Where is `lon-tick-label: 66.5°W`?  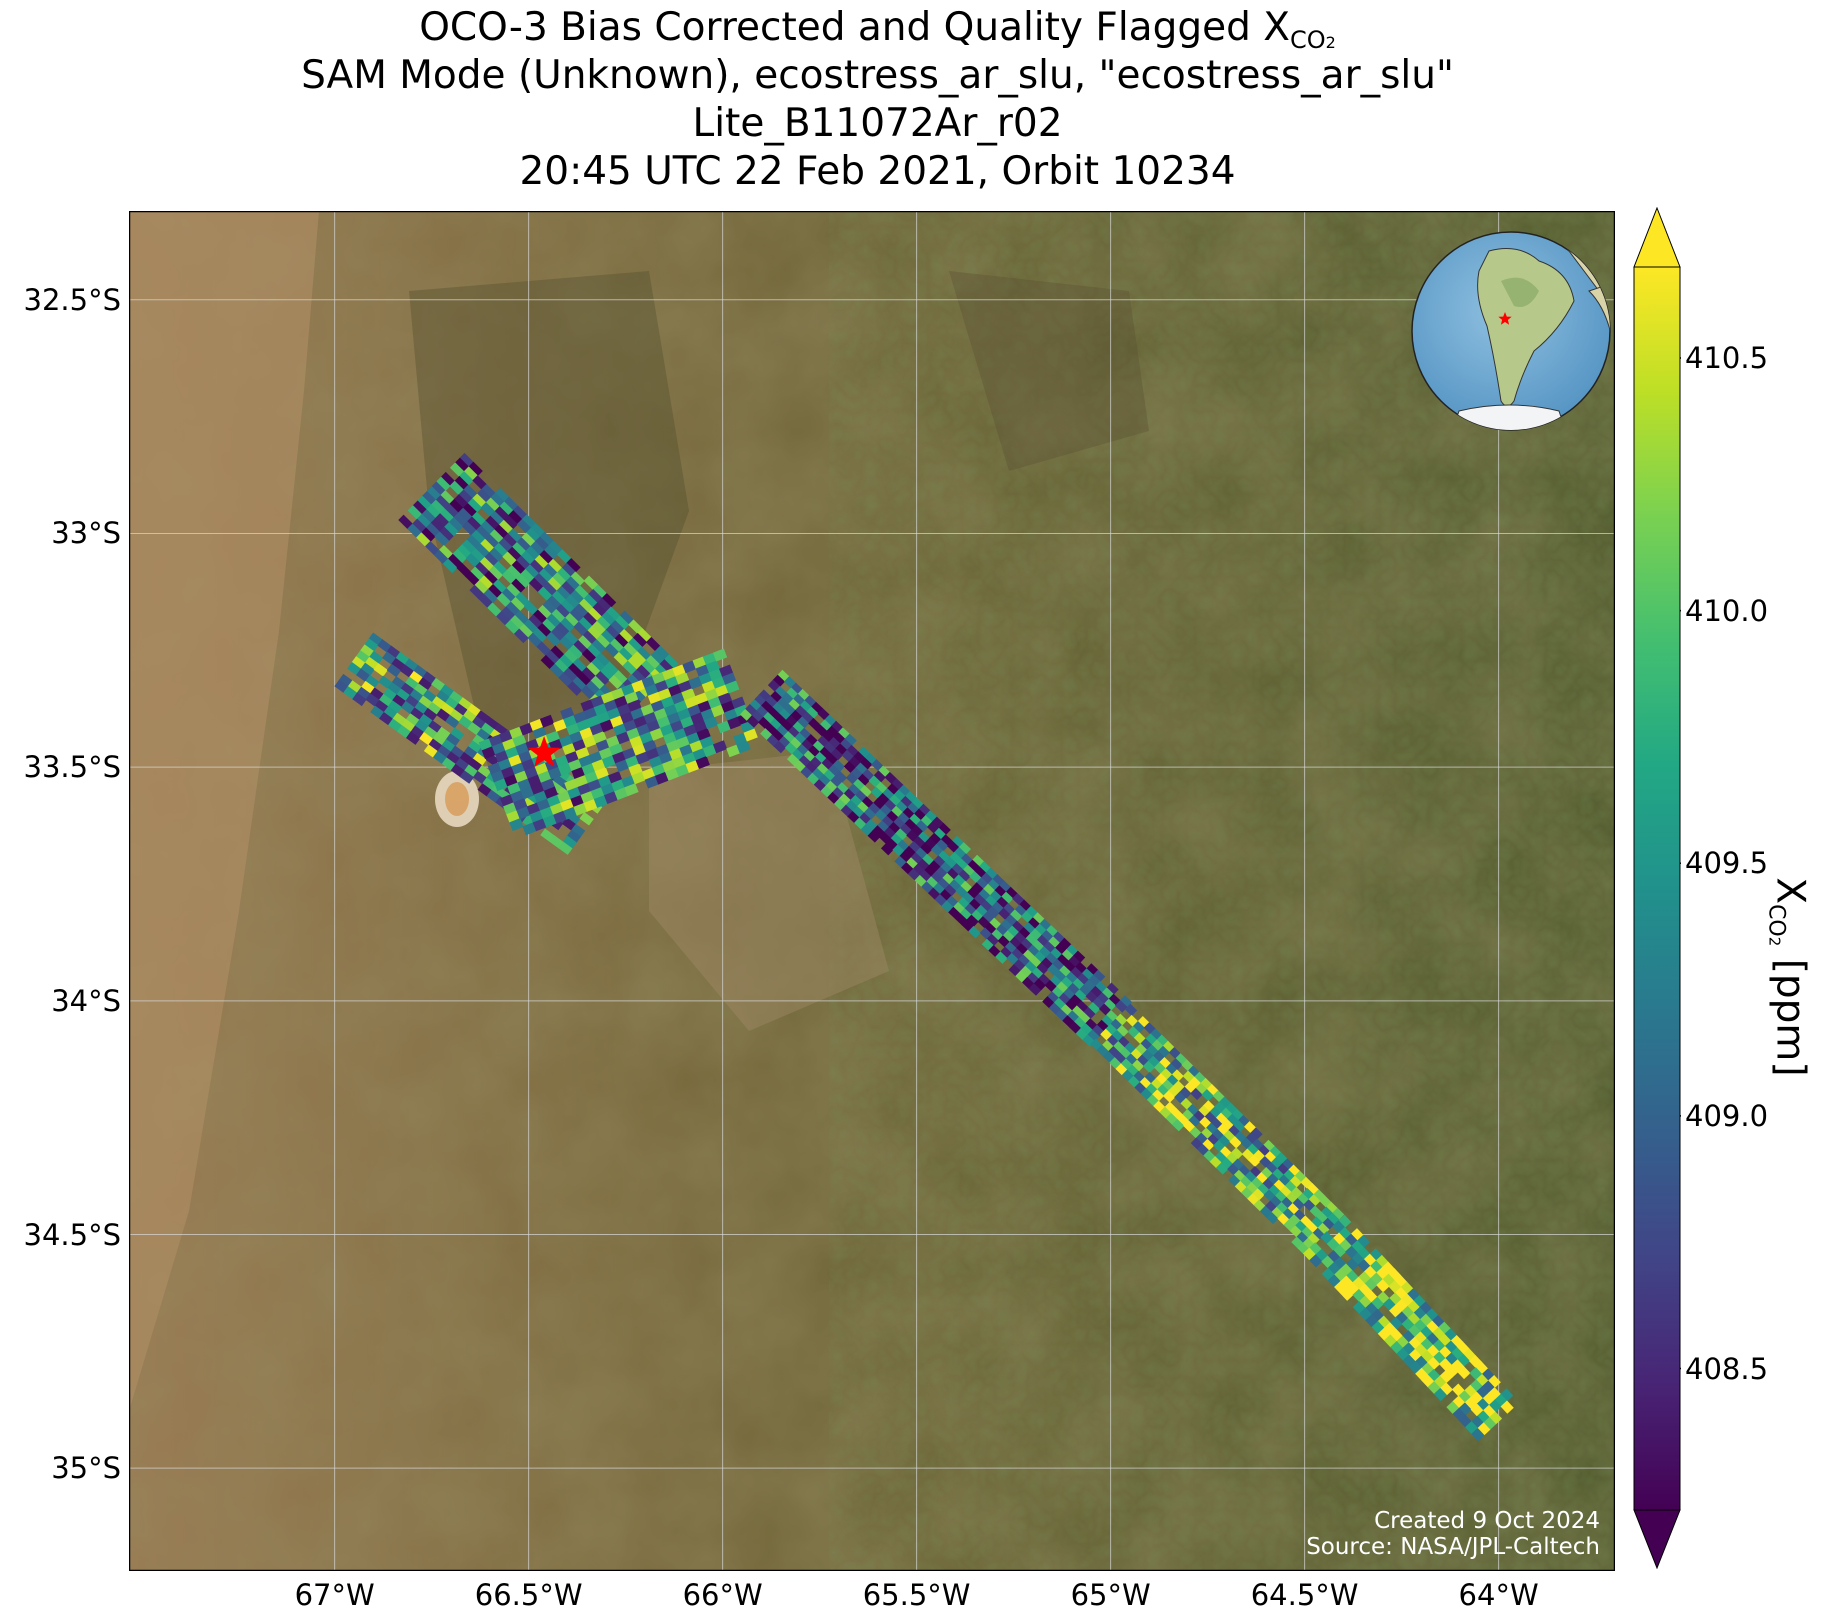 lon-tick-label: 66.5°W is located at coordinates (528, 1595).